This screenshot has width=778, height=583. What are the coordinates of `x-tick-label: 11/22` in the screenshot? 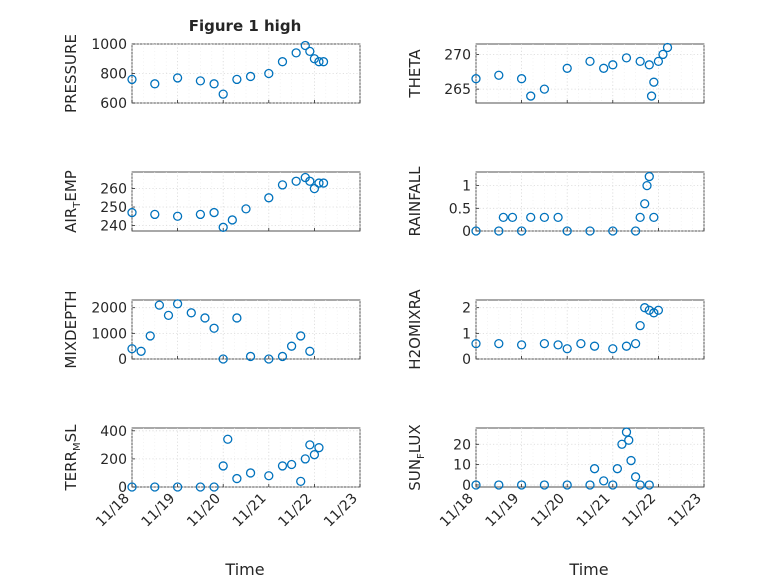 It's located at (639, 511).